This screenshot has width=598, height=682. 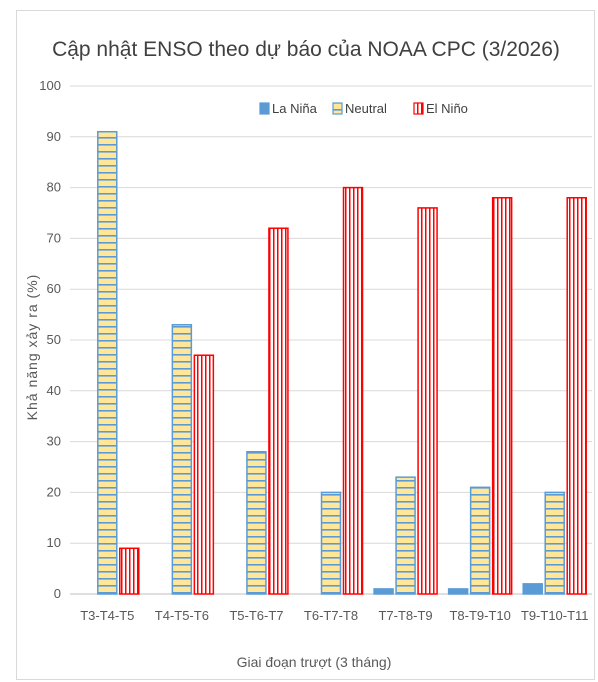 What do you see at coordinates (54, 491) in the screenshot?
I see `y-tick-label: 20` at bounding box center [54, 491].